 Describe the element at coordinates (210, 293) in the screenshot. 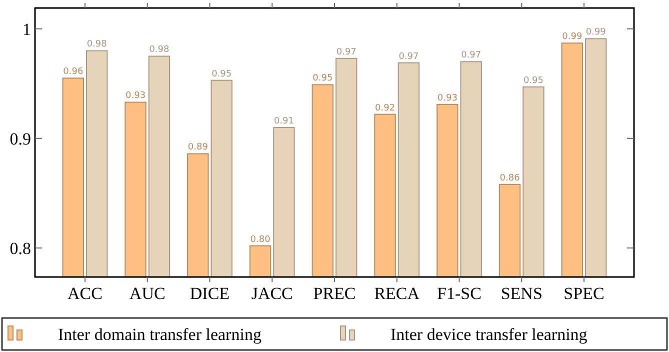

I see `x-tick-label: DICE` at that location.